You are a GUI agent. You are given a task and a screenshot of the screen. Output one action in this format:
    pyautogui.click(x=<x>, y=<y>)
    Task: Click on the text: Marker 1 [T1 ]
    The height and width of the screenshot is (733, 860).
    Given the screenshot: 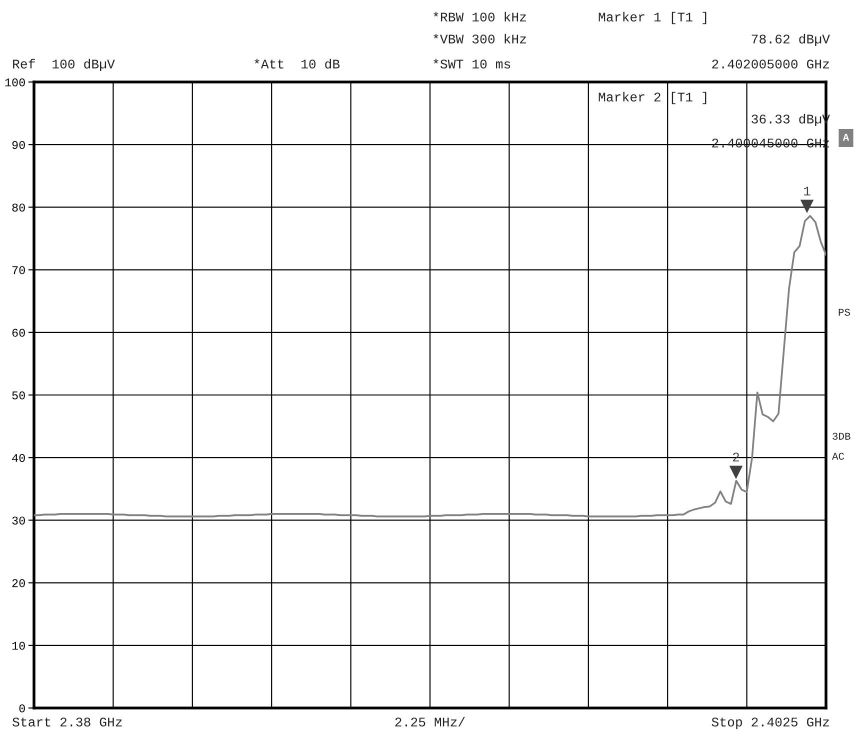 What is the action you would take?
    pyautogui.click(x=652, y=18)
    